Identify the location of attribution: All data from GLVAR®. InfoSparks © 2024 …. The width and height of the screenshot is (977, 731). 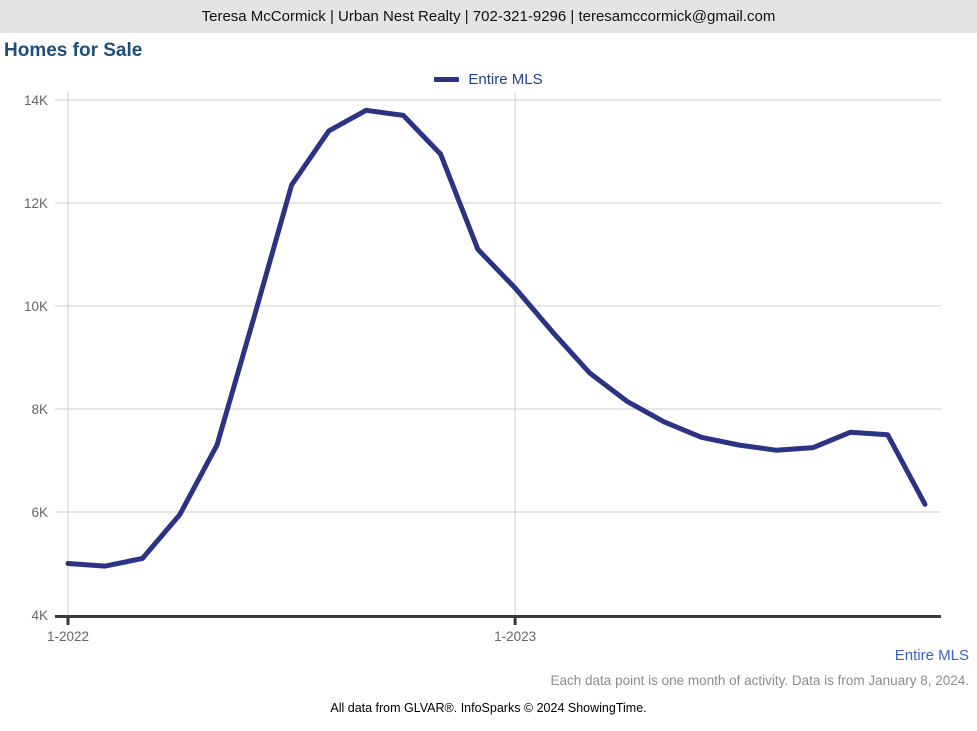
(488, 708).